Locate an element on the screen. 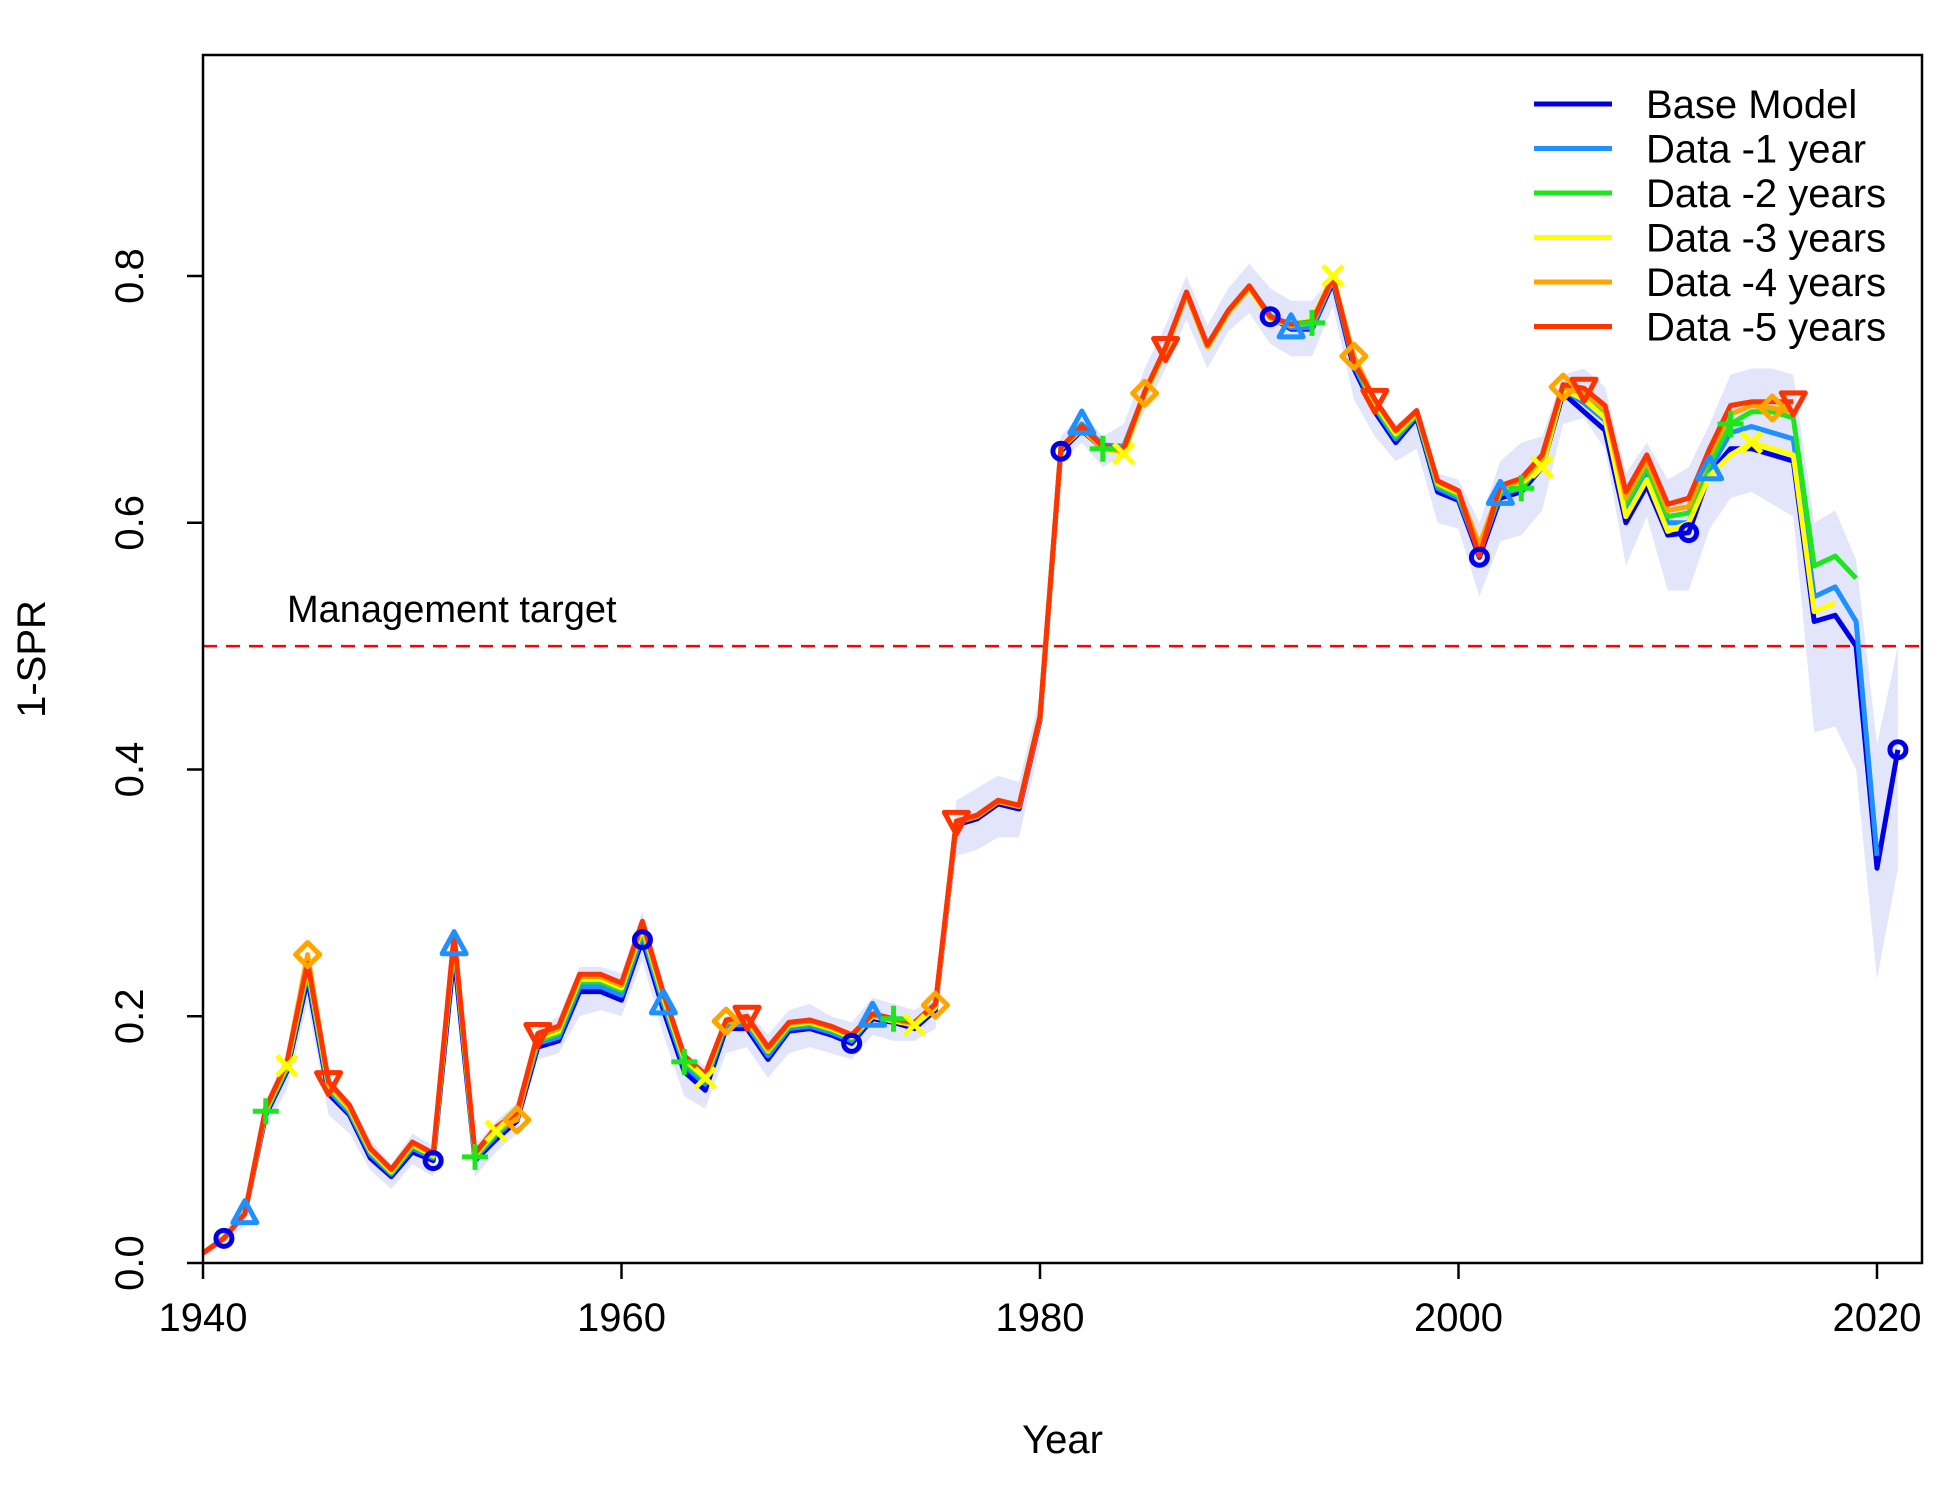 The image size is (1950, 1505). marker-0-2021 is located at coordinates (1898, 750).